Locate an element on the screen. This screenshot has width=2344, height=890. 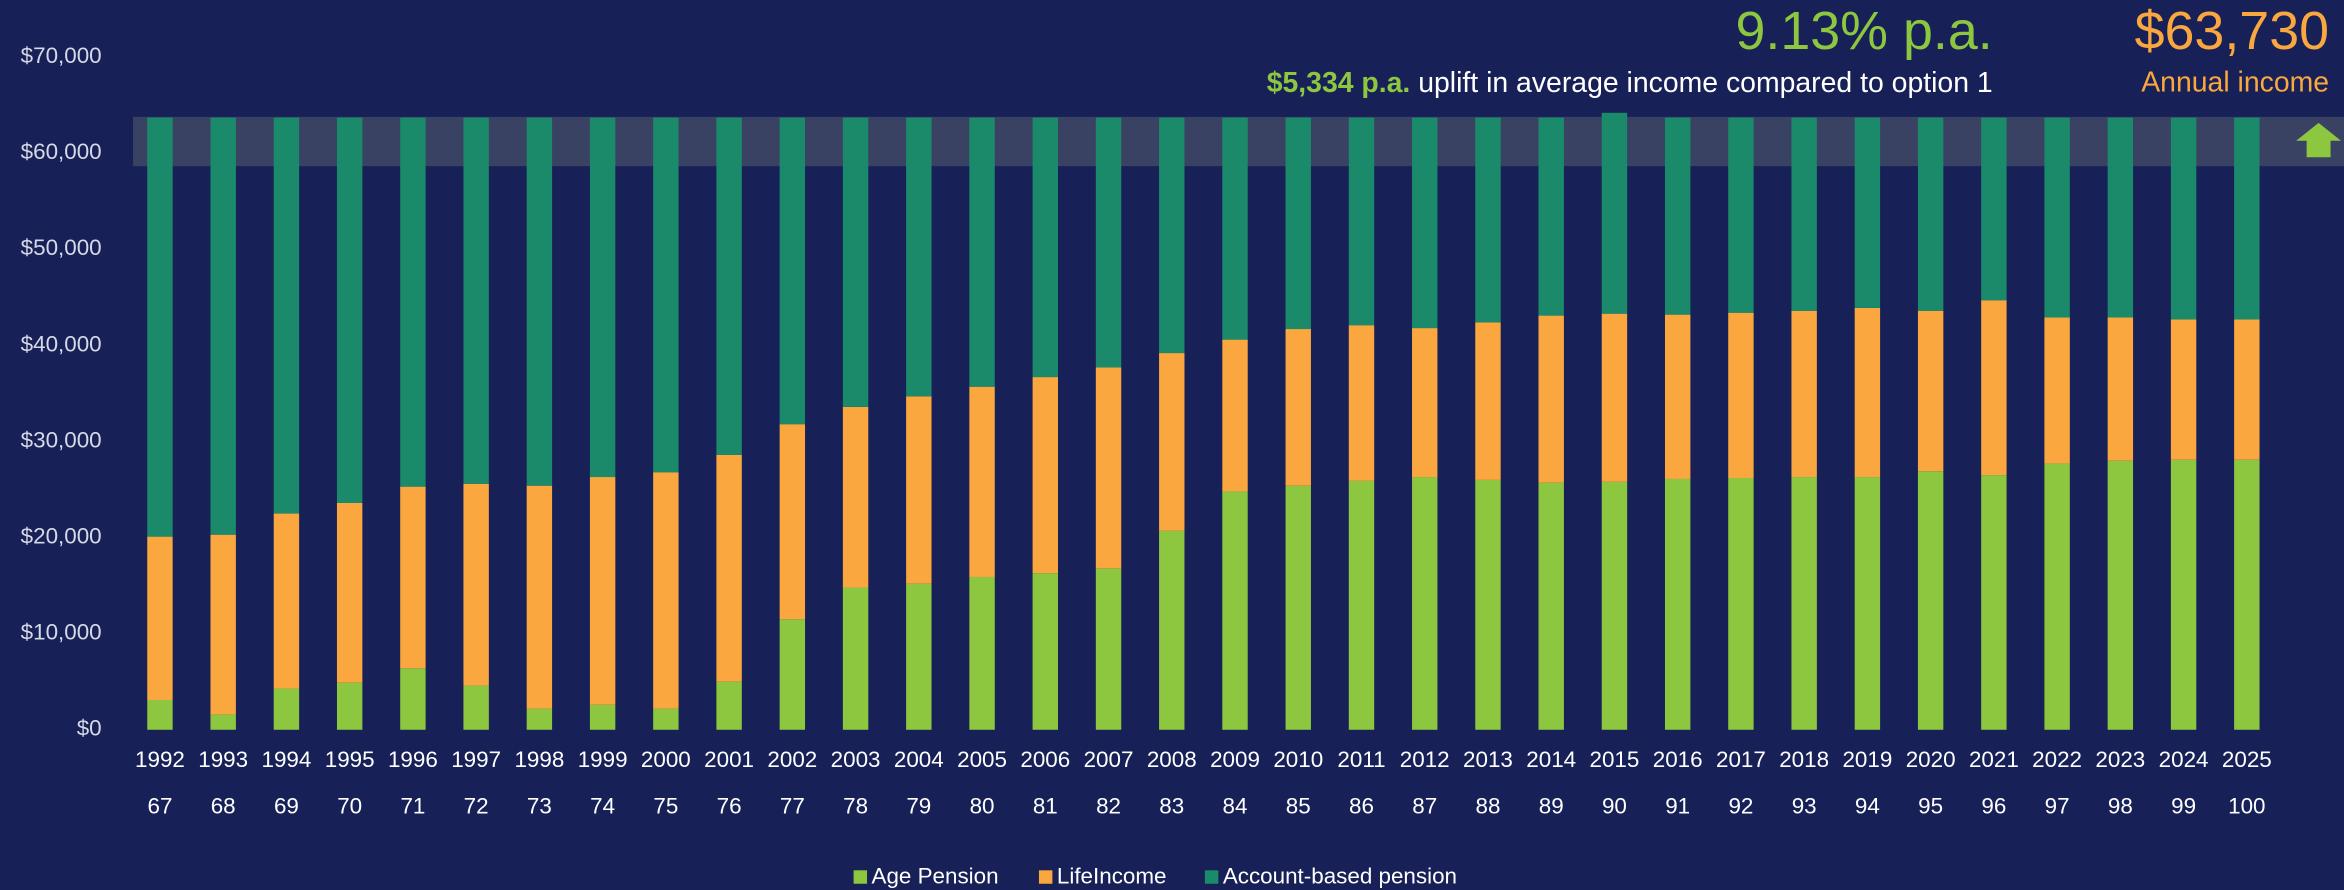
x-tick-label: 1996 is located at coordinates (413, 759).